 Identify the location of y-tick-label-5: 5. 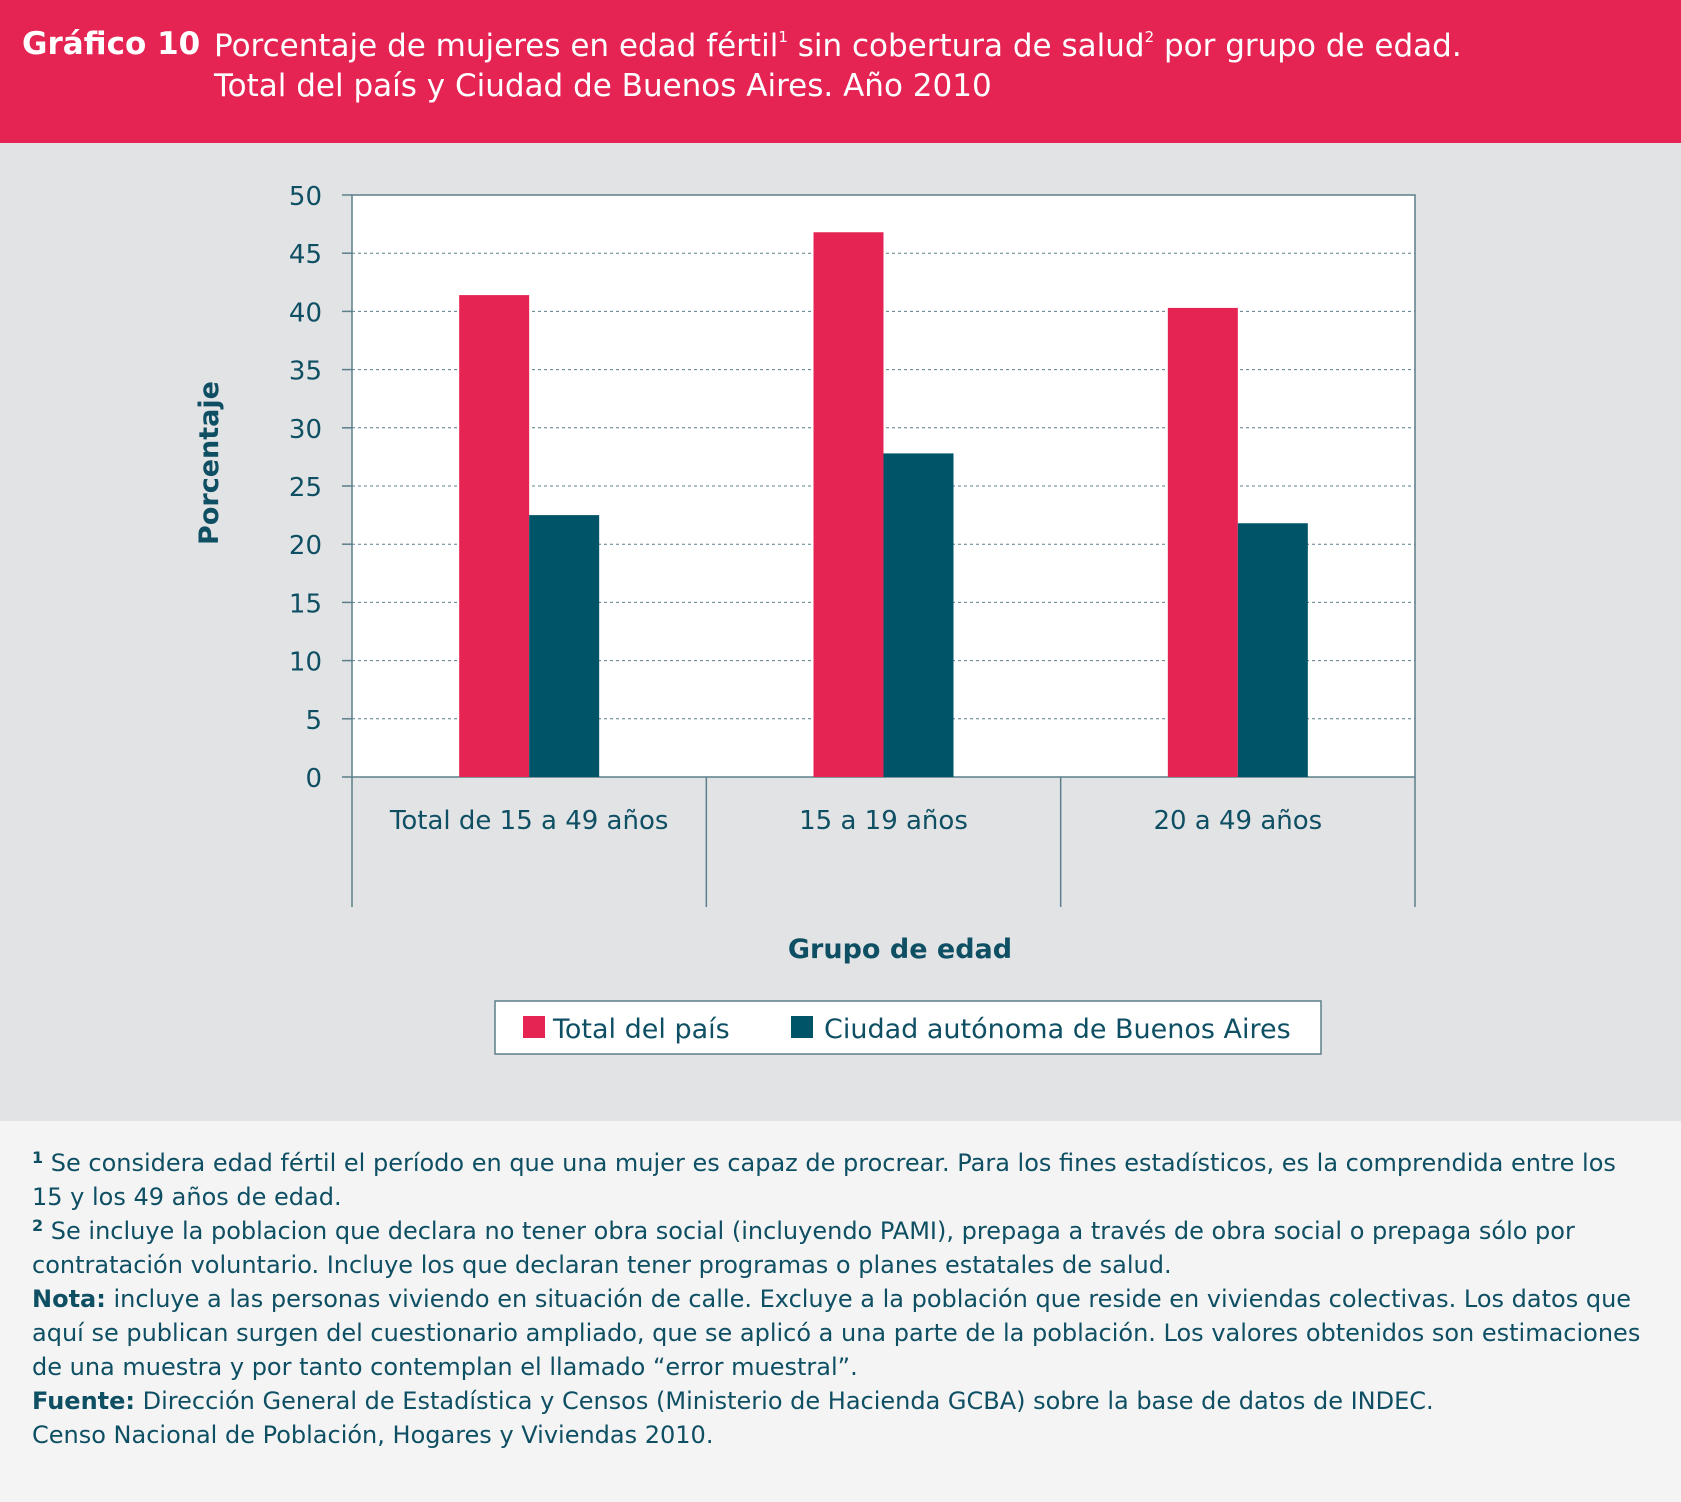
(313, 721).